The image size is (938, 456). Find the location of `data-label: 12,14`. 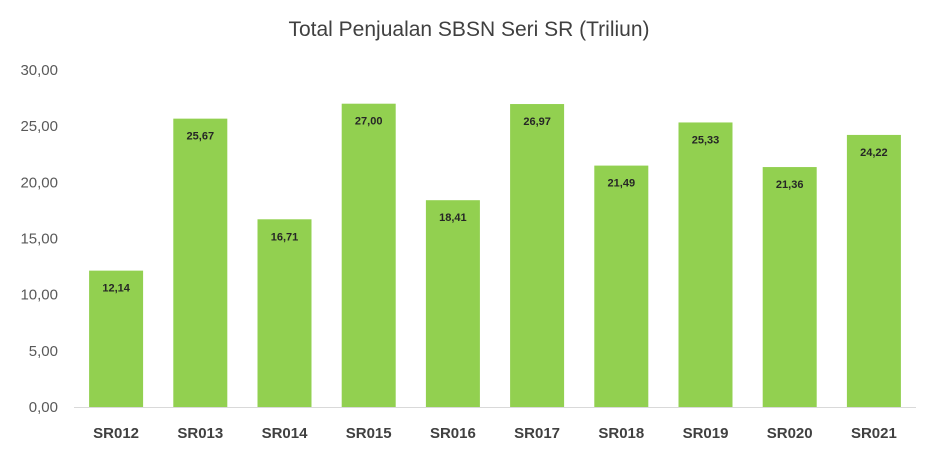

data-label: 12,14 is located at coordinates (116, 289).